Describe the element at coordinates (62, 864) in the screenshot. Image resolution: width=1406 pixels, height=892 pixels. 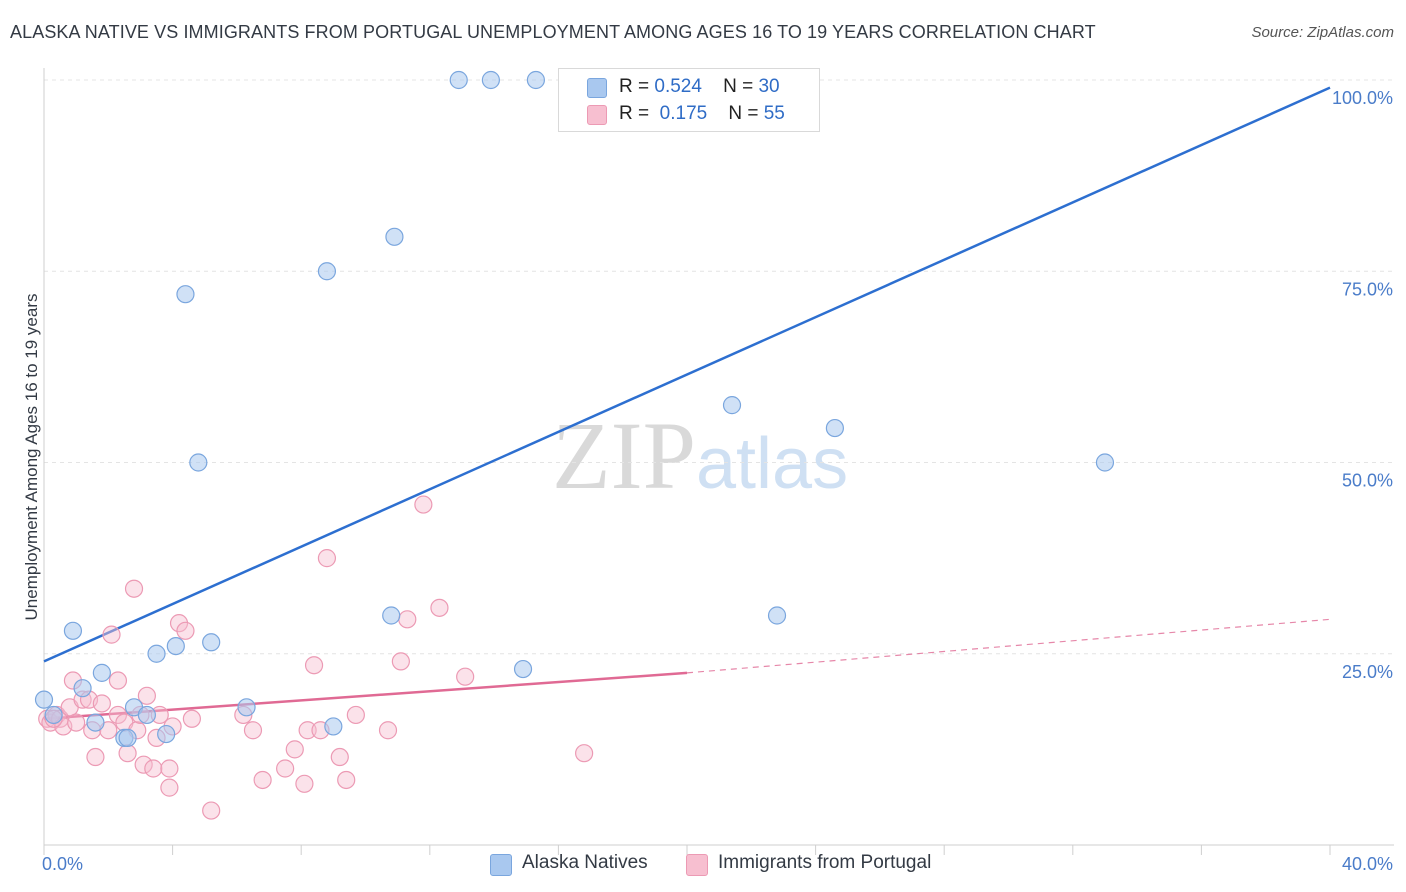
I see `x-tick-label-min: 0.0%` at that location.